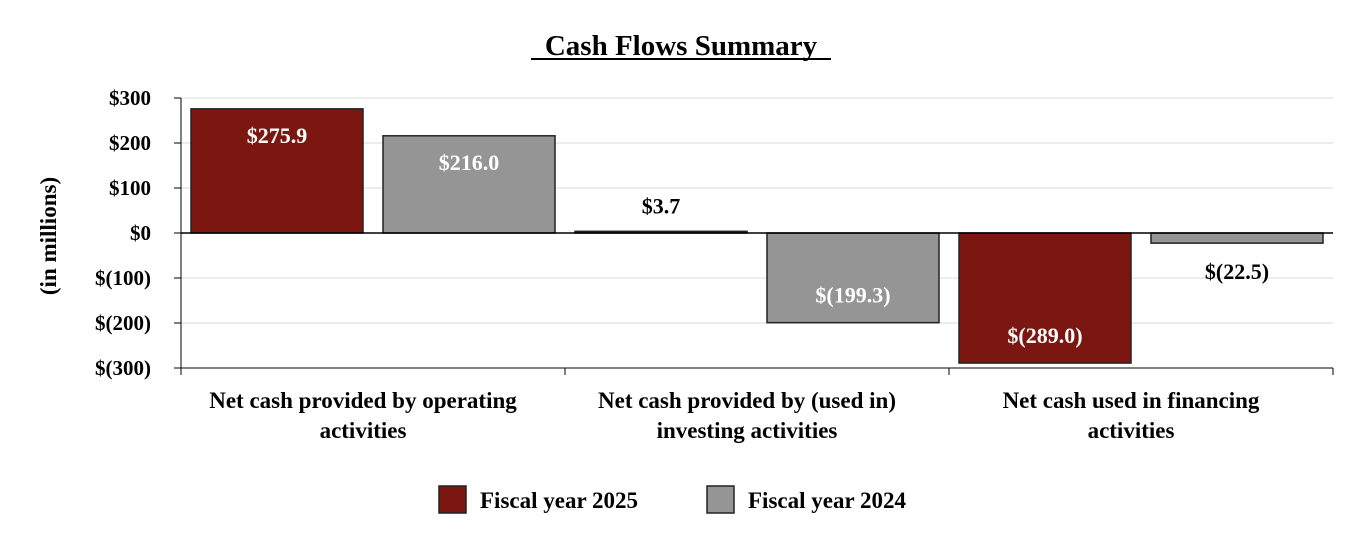 Image resolution: width=1362 pixels, height=556 pixels. What do you see at coordinates (747, 400) in the screenshot?
I see `category-label-line: Net cash provided by (used in)` at bounding box center [747, 400].